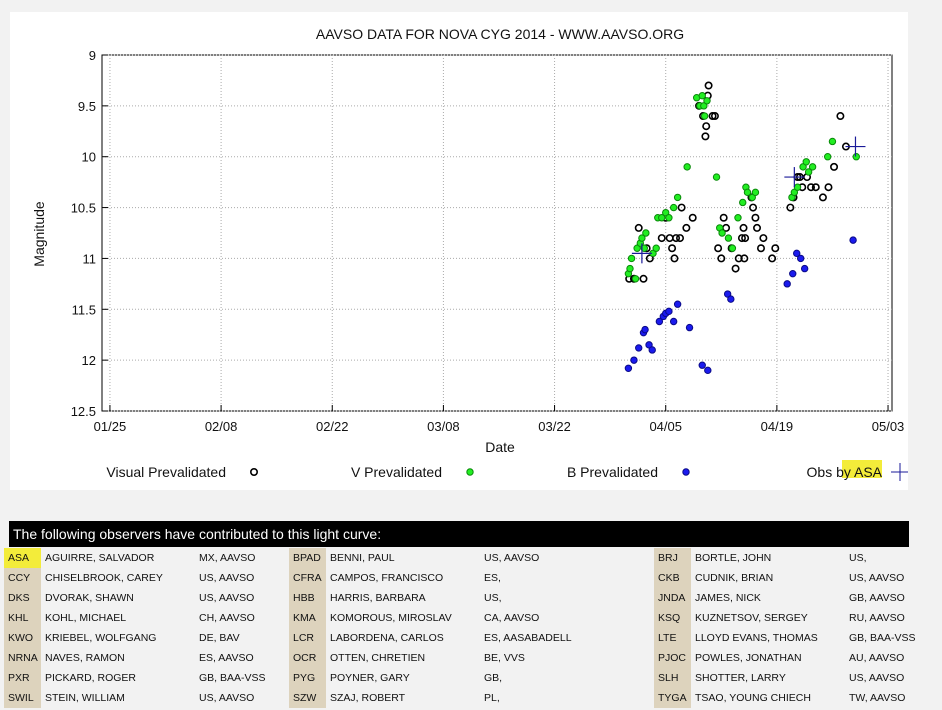 This screenshot has height=710, width=942. What do you see at coordinates (504, 658) in the screenshot?
I see `observer-location: BE, VVS` at bounding box center [504, 658].